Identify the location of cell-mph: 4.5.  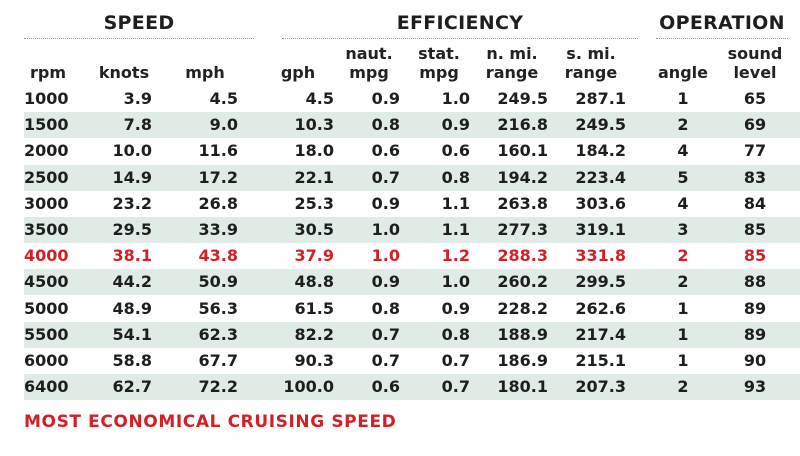
(223, 98).